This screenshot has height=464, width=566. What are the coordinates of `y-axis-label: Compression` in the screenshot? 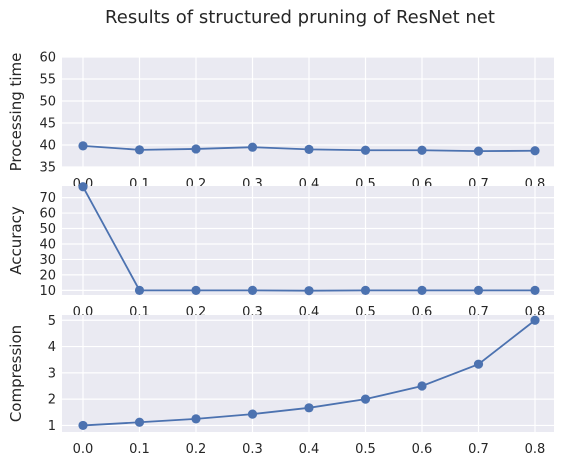 It's located at (16, 373).